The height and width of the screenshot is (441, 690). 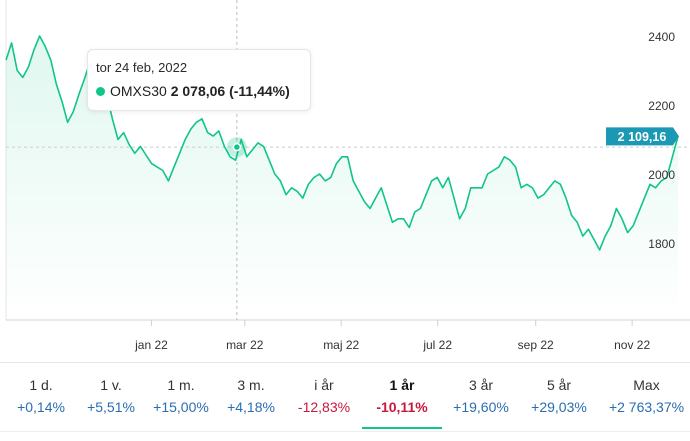 What do you see at coordinates (324, 407) in the screenshot?
I see `period-tab-change: -12,83%` at bounding box center [324, 407].